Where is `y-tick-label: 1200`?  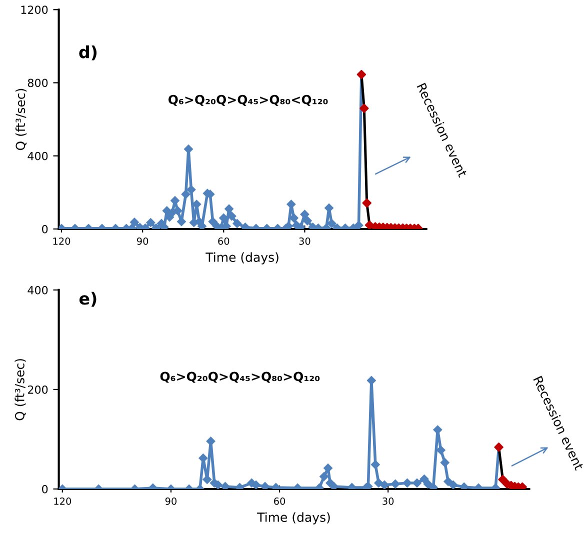
y-tick-label: 1200 is located at coordinates (34, 10).